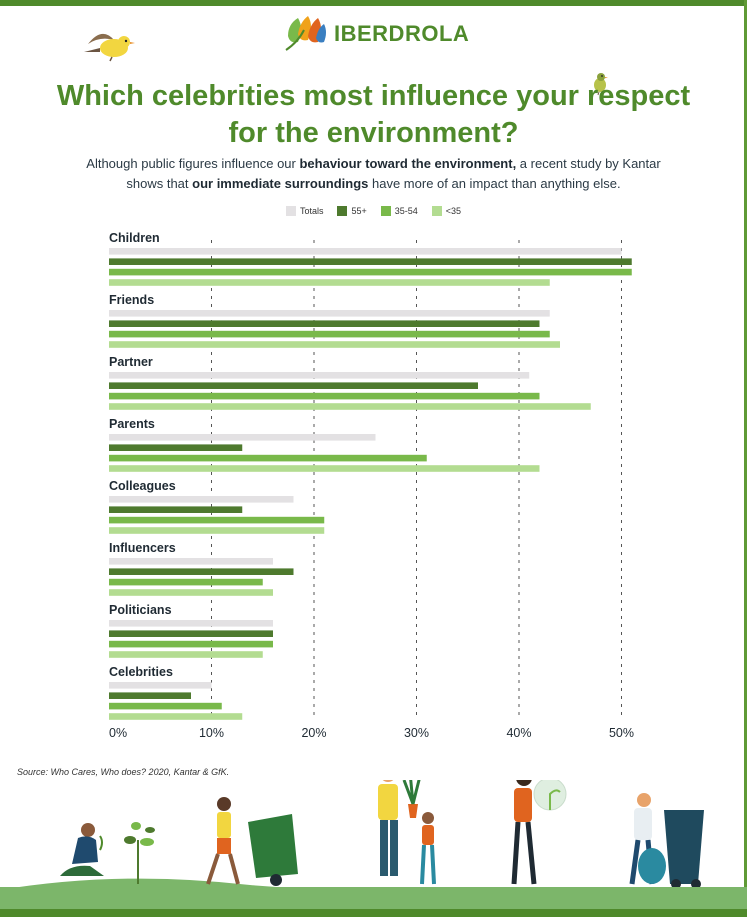  Describe the element at coordinates (416, 733) in the screenshot. I see `tick-label: 30%` at that location.